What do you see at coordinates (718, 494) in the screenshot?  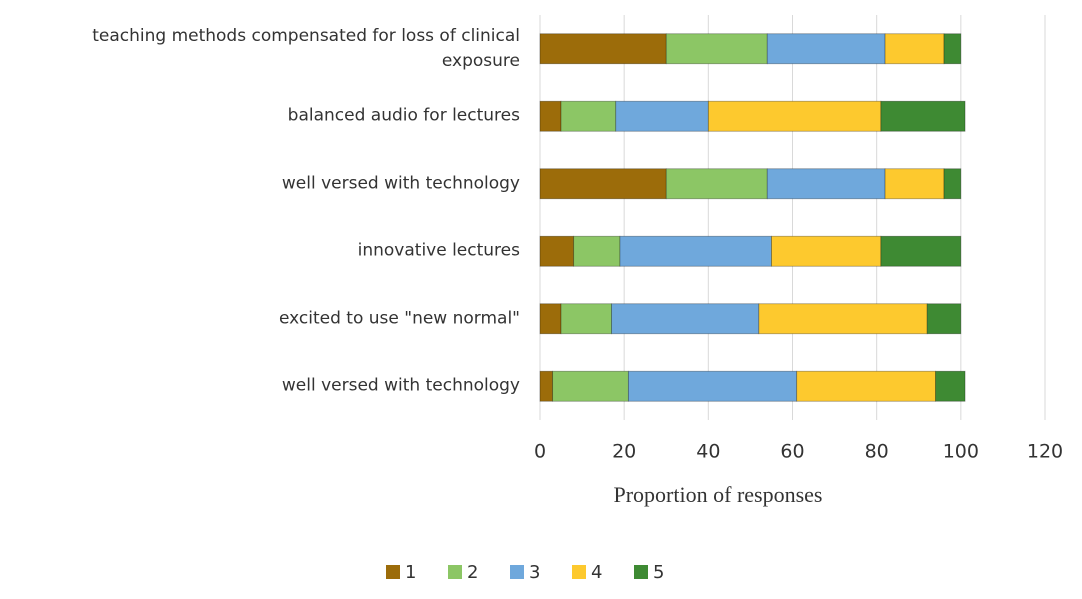 I see `x-axis-title: Proportion of responses` at bounding box center [718, 494].